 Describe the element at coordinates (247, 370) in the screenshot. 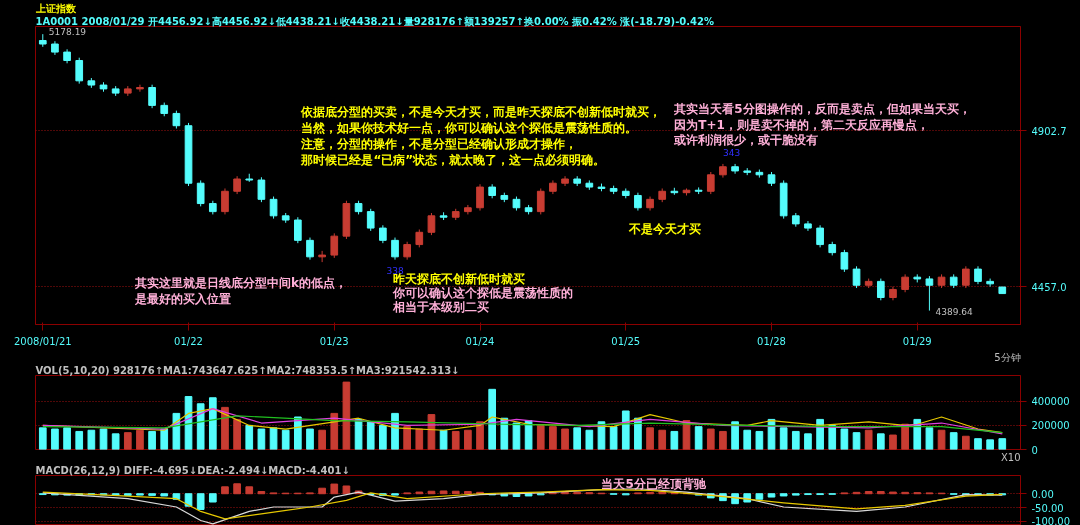

I see `chart-title: VOL(5,10,20) 928176↑MA1:743647.625↑MA2:748353.5↑MA3:921542.313↓` at that location.